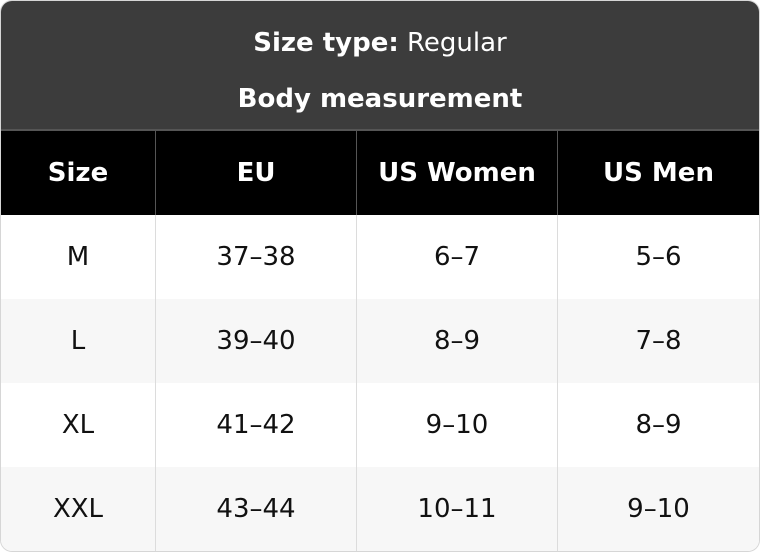 Image resolution: width=760 pixels, height=552 pixels. Describe the element at coordinates (456, 257) in the screenshot. I see `table-cell: 6–7` at that location.